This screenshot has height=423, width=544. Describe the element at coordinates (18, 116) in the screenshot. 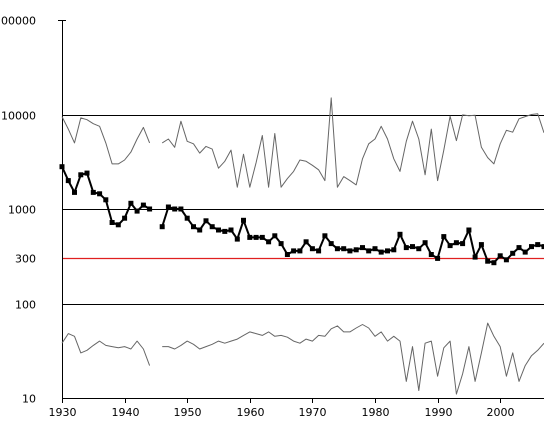

I see `y-tick-label: 10000` at that location.